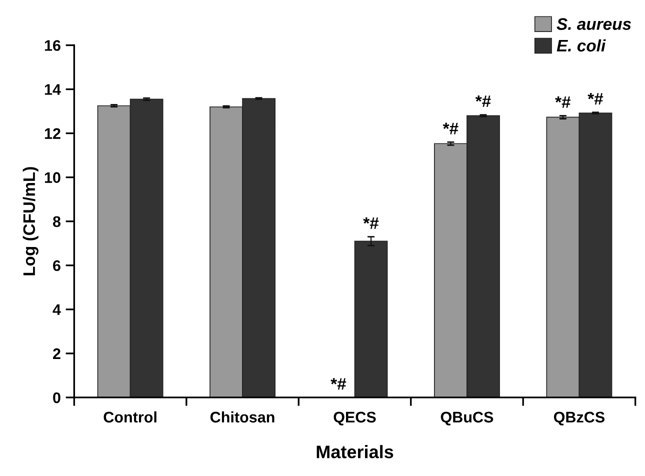 The image size is (645, 476). What do you see at coordinates (30, 221) in the screenshot?
I see `y-axis-title: Log (CFU/mL)` at bounding box center [30, 221].